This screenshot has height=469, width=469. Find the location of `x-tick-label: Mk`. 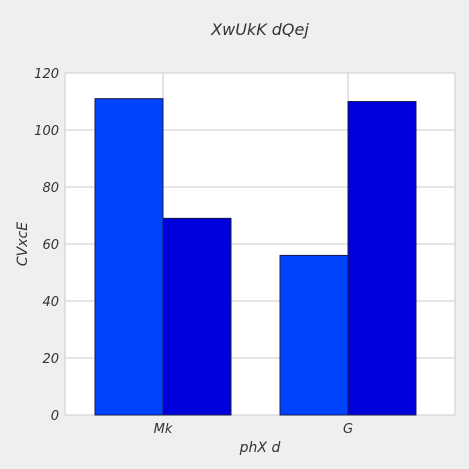

x-tick-label: Mk is located at coordinates (163, 429).